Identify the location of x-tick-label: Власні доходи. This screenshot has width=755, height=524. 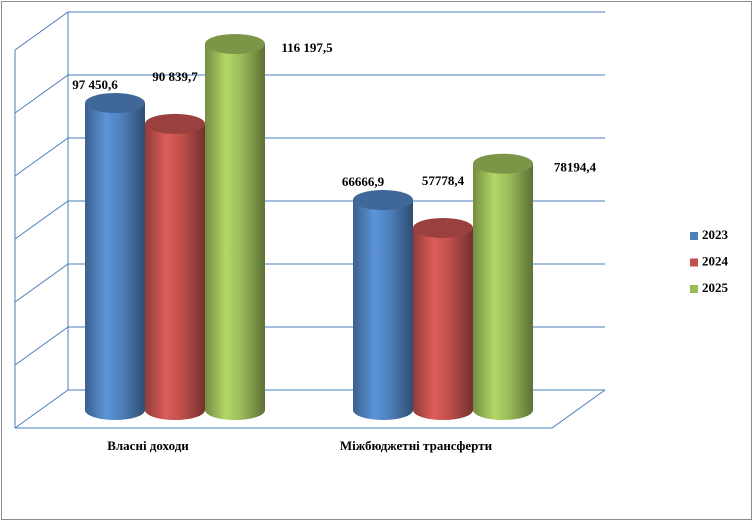
(148, 445).